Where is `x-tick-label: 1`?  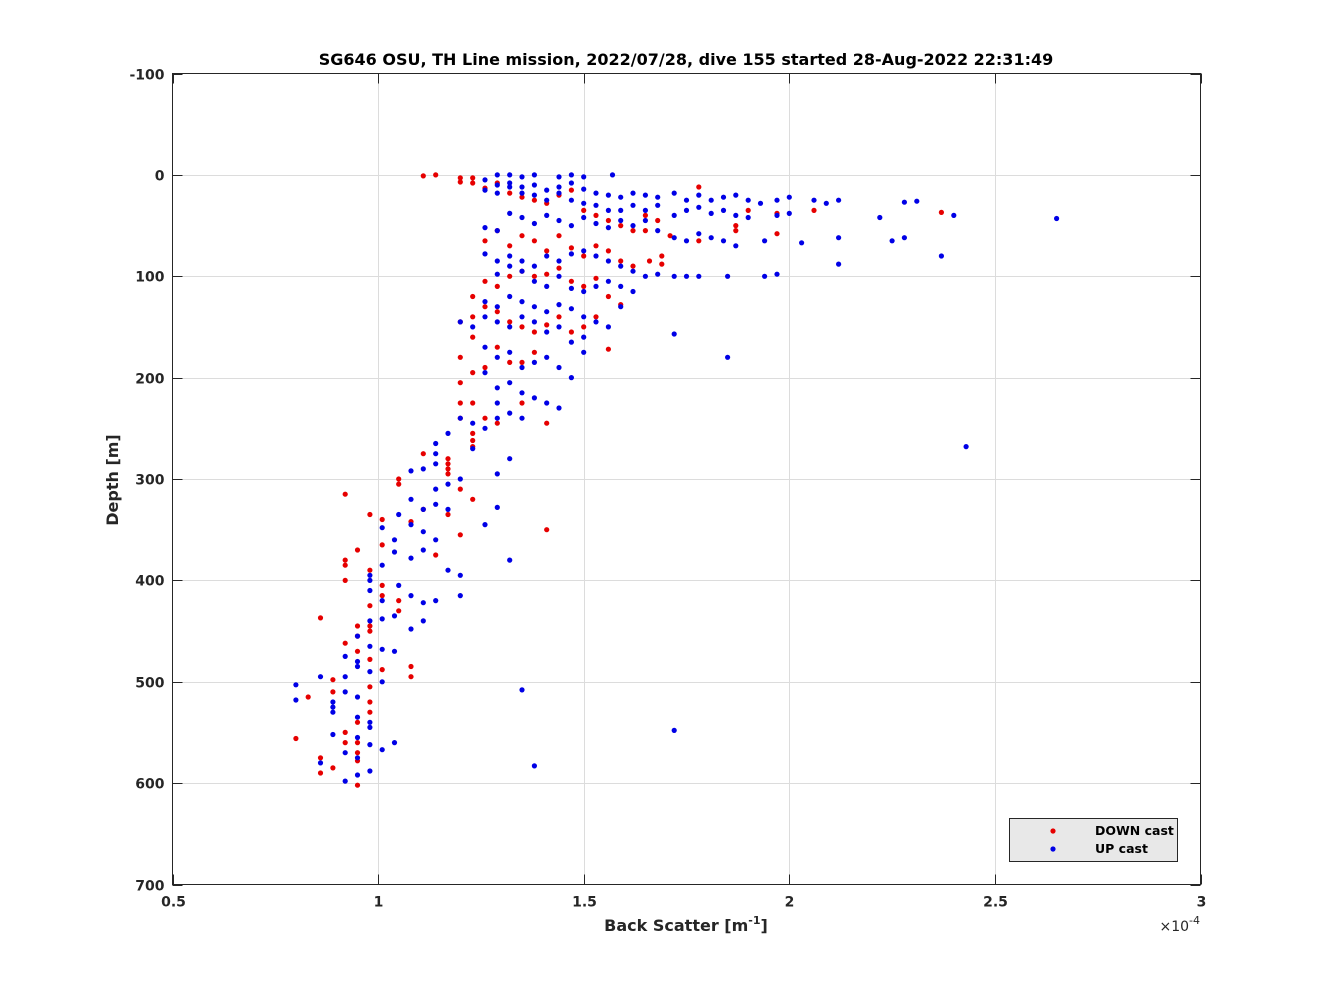
x-tick-label: 1 is located at coordinates (379, 903).